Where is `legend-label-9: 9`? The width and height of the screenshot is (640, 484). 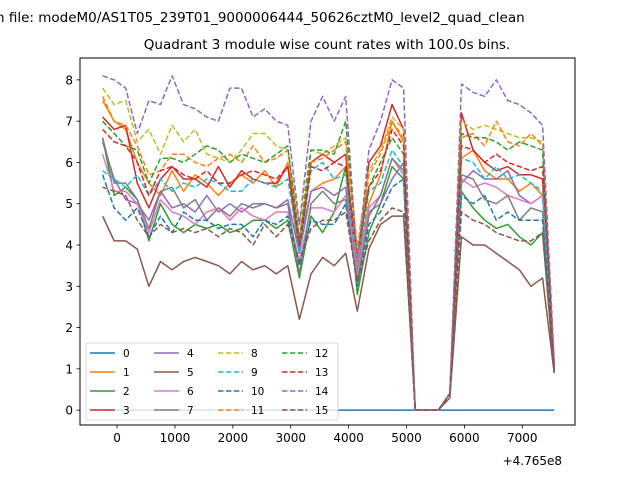
legend-label-9: 9 is located at coordinates (254, 373).